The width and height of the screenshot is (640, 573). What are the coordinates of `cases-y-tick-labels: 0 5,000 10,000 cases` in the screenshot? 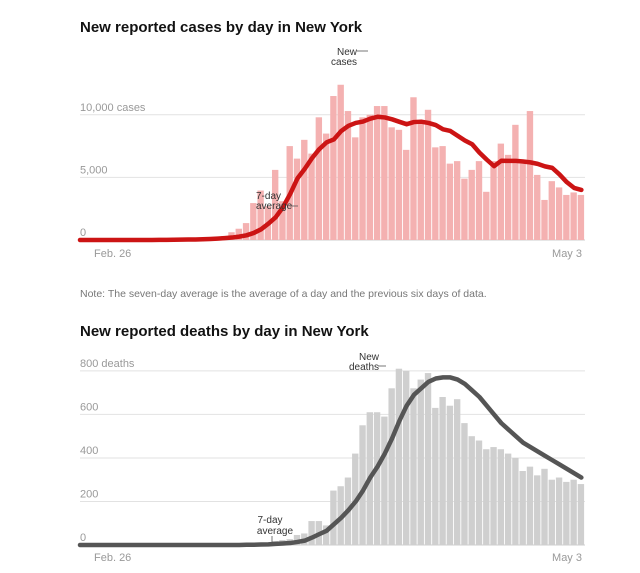 It's located at (113, 170).